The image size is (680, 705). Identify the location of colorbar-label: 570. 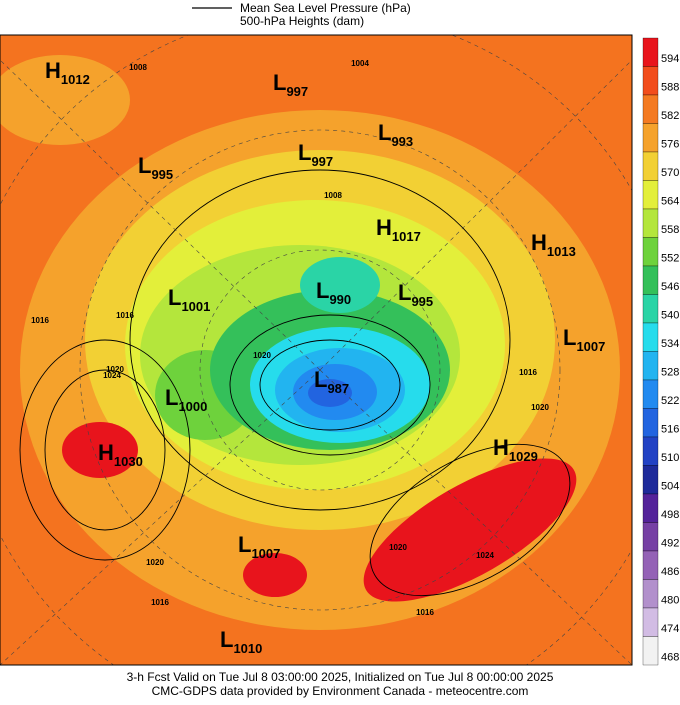
(670, 173).